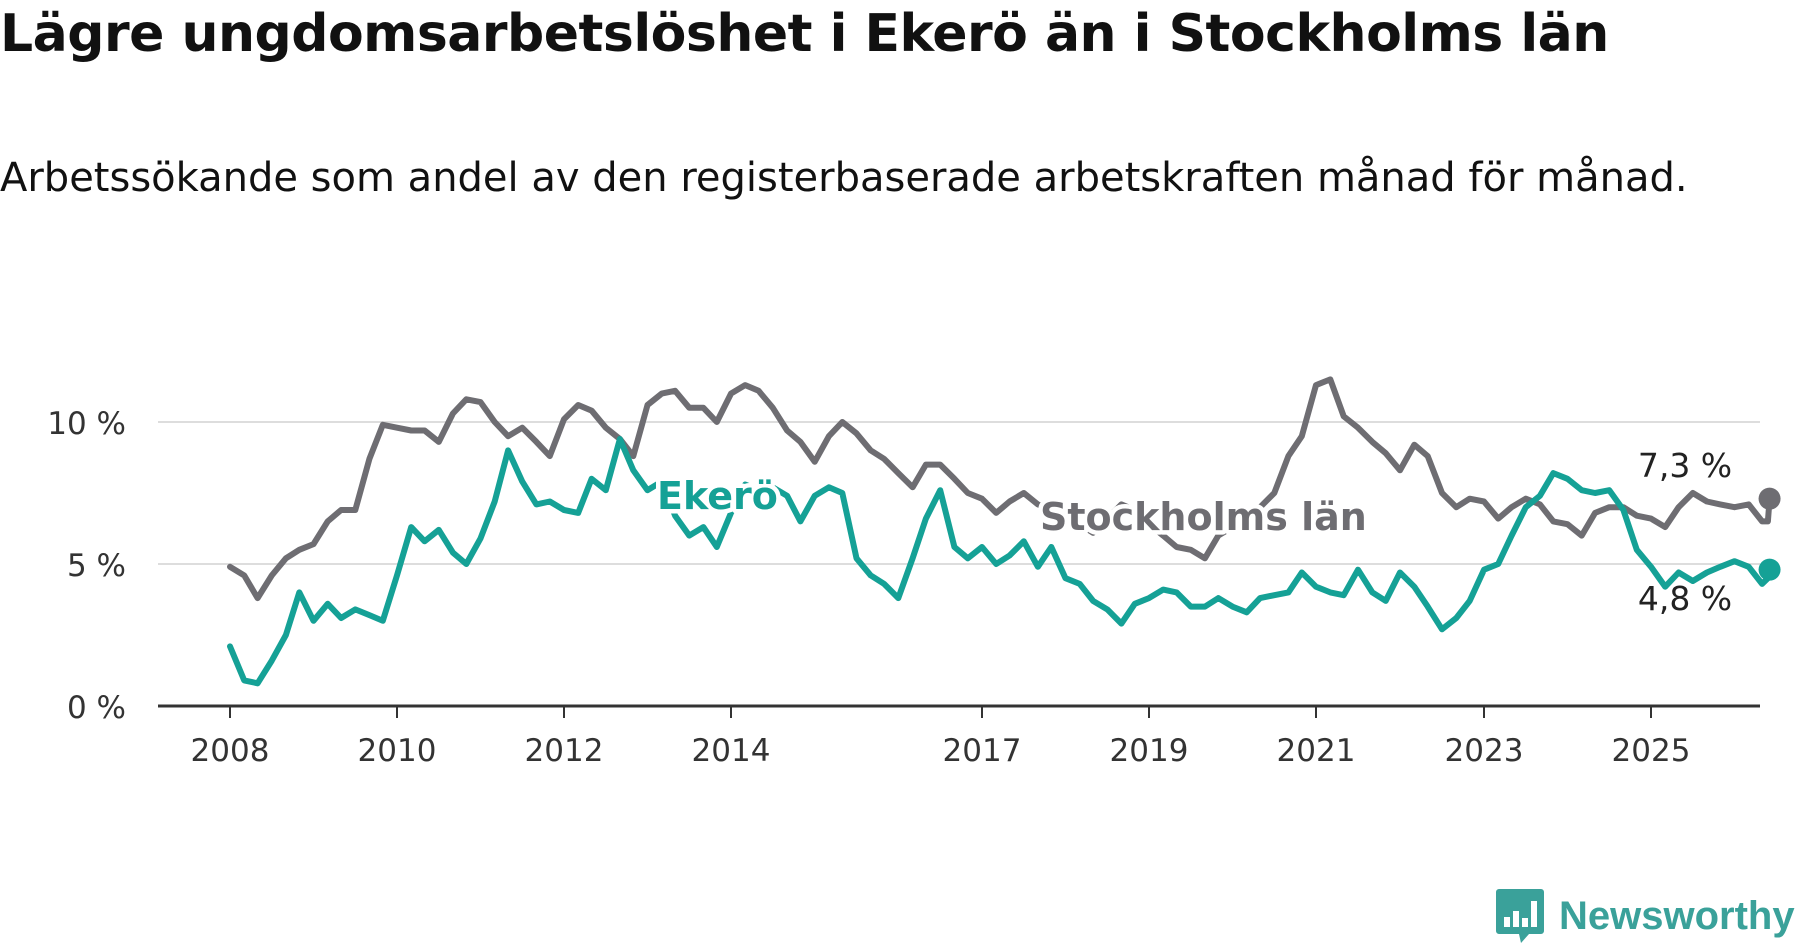 This screenshot has height=948, width=1800. I want to click on stockholm-series-label: Stockholms län, so click(1203, 517).